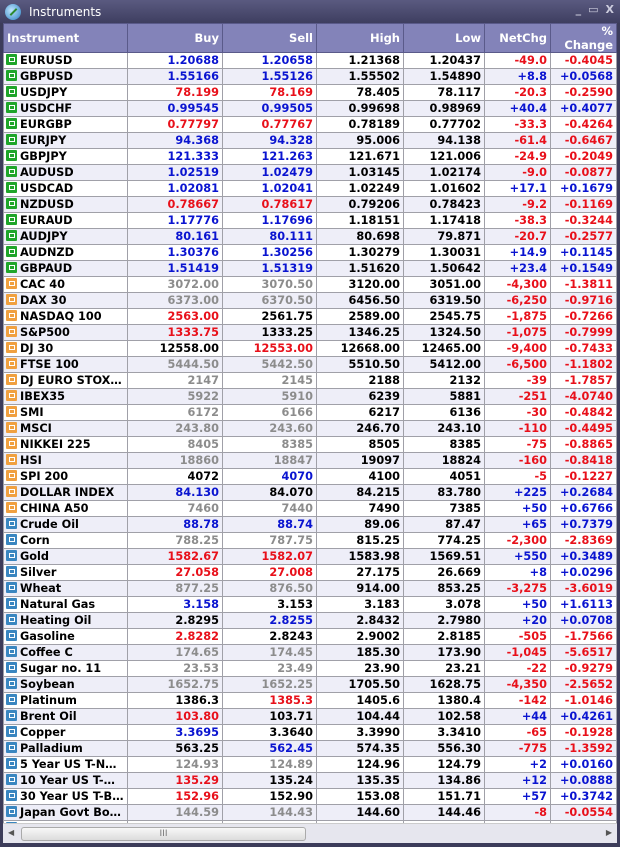 The width and height of the screenshot is (620, 847). I want to click on sell-cell: 124.89, so click(269, 764).